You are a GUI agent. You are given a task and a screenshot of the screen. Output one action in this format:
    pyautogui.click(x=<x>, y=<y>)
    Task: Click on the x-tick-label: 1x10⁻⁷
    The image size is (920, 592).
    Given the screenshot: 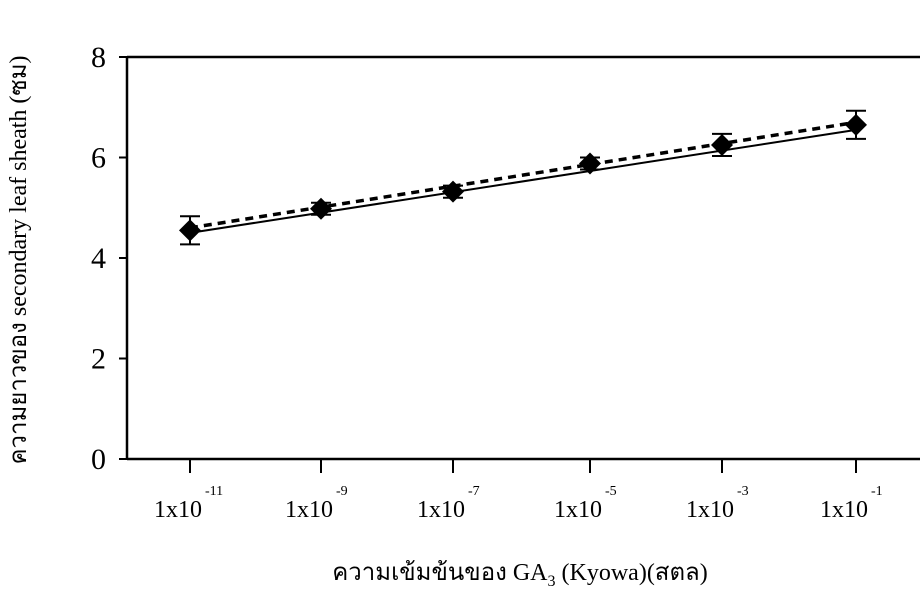 What is the action you would take?
    pyautogui.click(x=448, y=503)
    